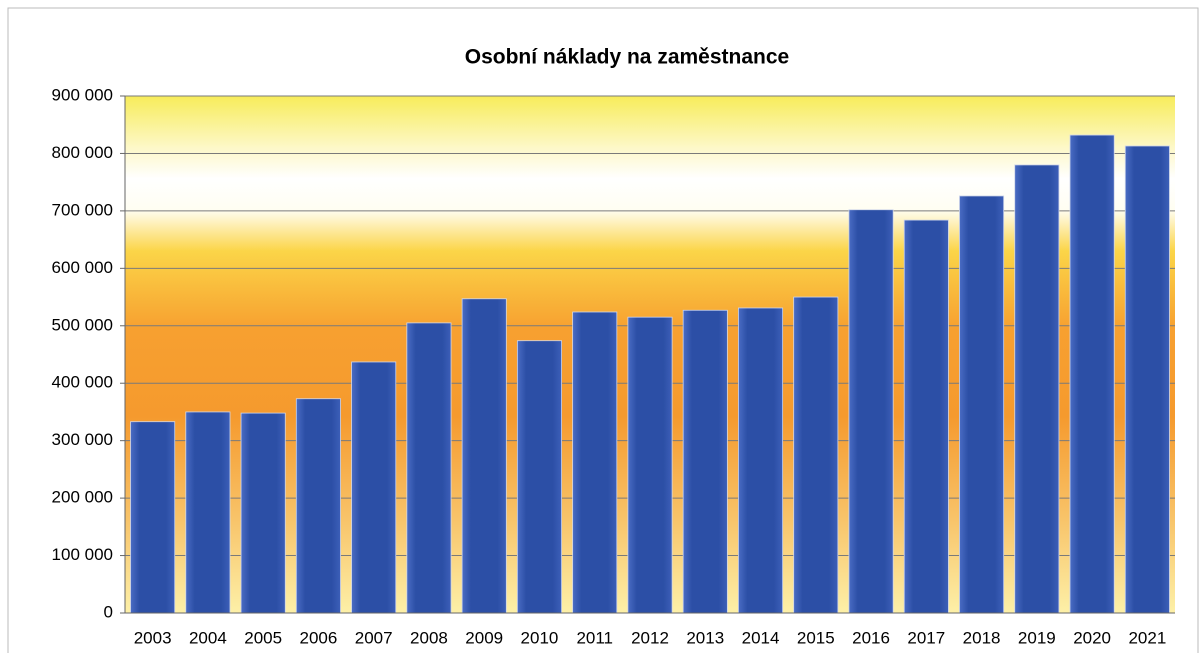 This screenshot has width=1202, height=653. What do you see at coordinates (871, 637) in the screenshot?
I see `x-tick-label: 2016` at bounding box center [871, 637].